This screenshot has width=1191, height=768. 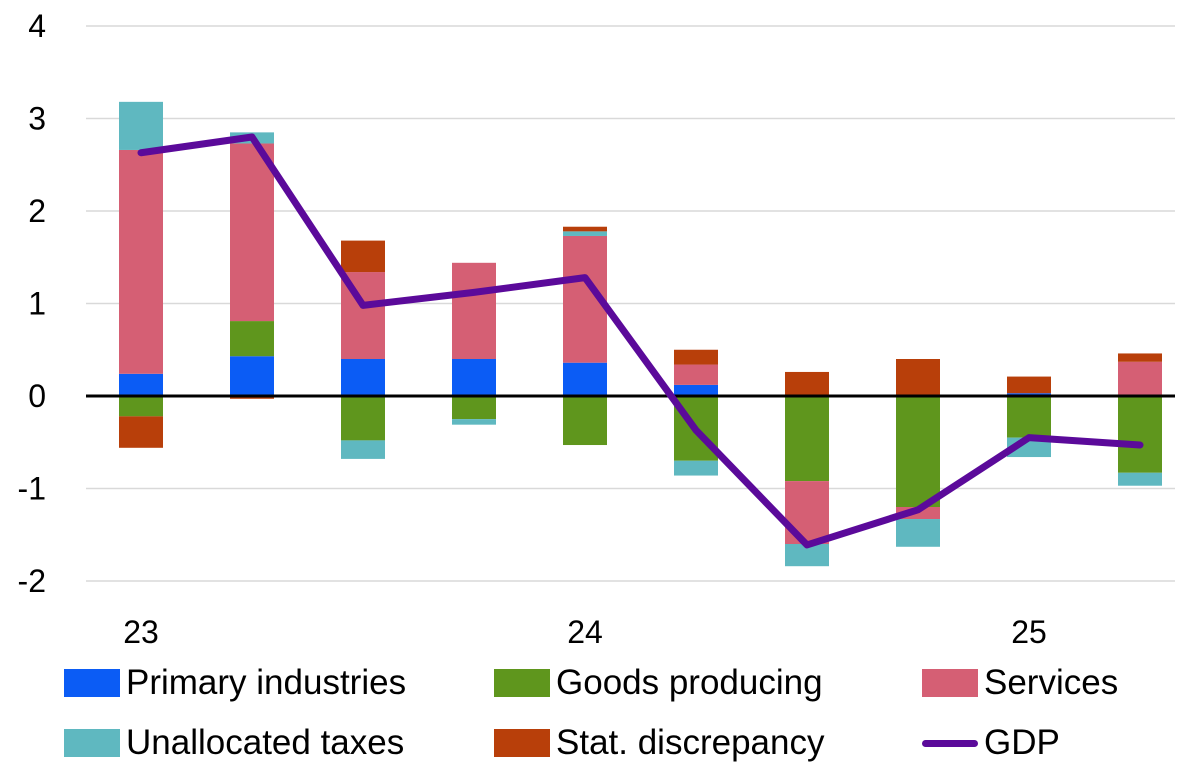 What do you see at coordinates (37, 304) in the screenshot?
I see `y-tick-label: 1` at bounding box center [37, 304].